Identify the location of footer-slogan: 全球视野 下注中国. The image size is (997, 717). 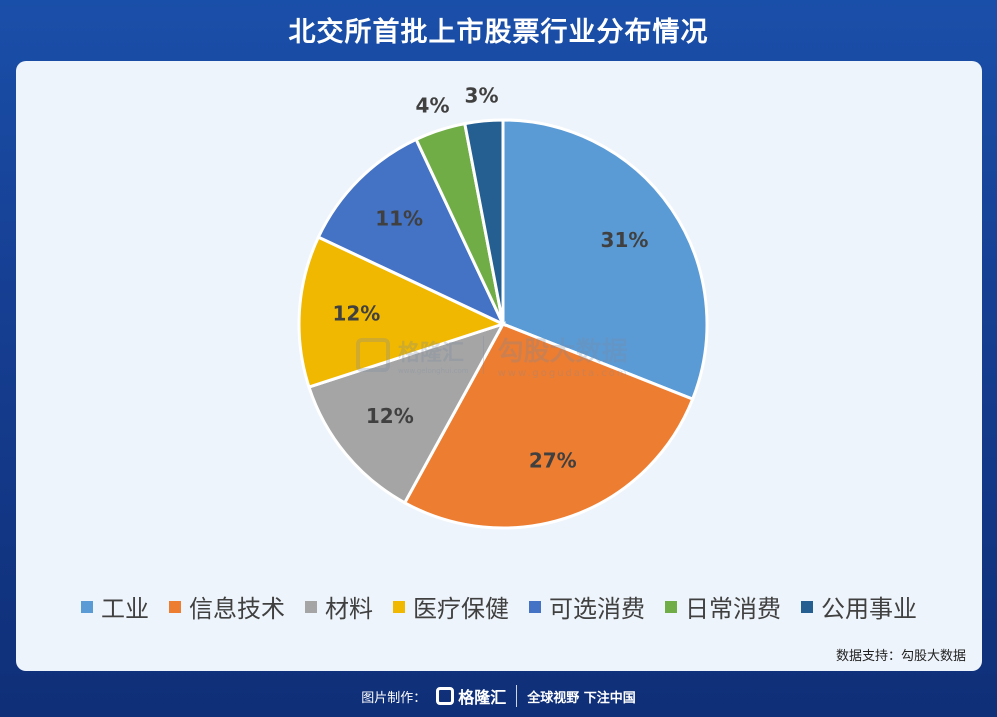
(581, 698).